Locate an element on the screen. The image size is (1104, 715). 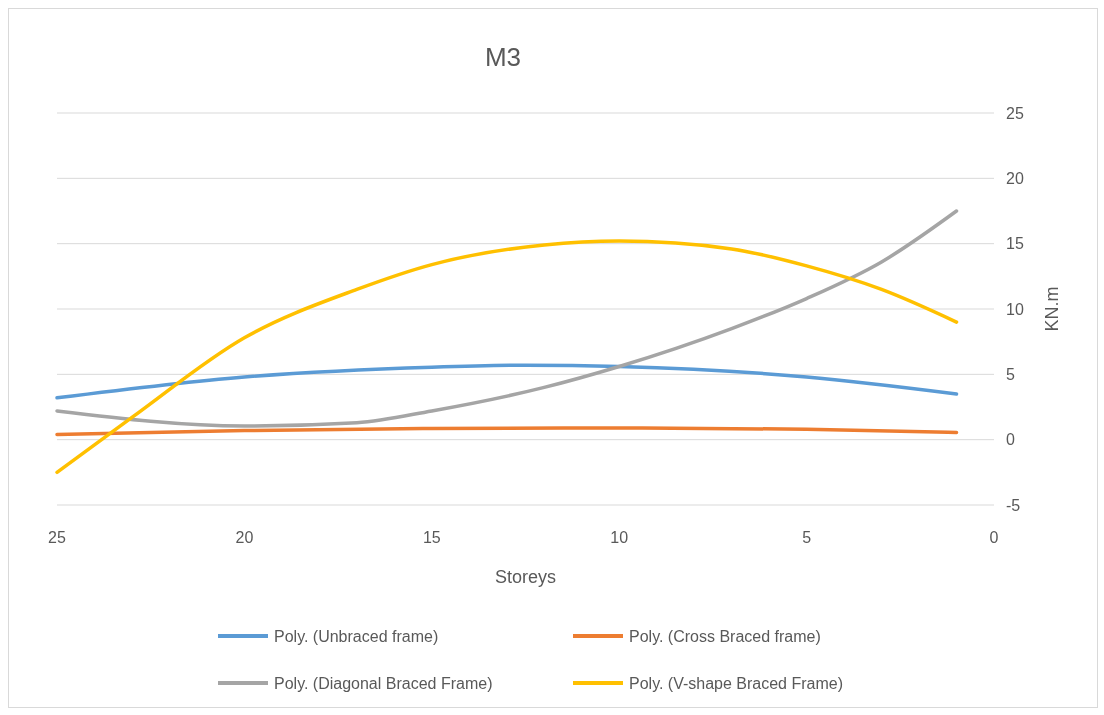
chart-title: M3 is located at coordinates (503, 57).